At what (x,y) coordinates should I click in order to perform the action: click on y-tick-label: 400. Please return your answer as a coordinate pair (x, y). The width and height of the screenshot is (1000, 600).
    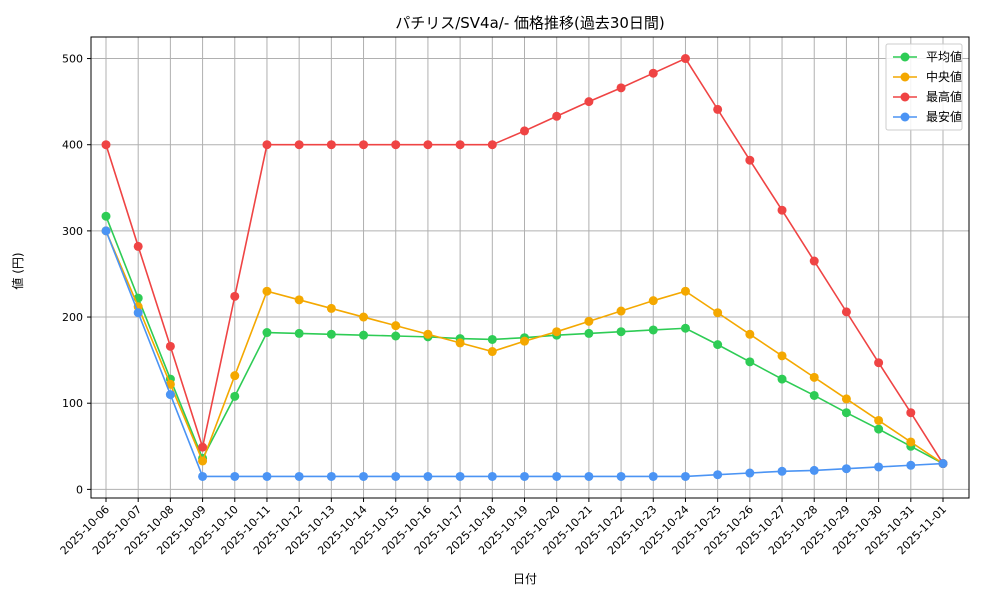
    Looking at the image, I should click on (72, 145).